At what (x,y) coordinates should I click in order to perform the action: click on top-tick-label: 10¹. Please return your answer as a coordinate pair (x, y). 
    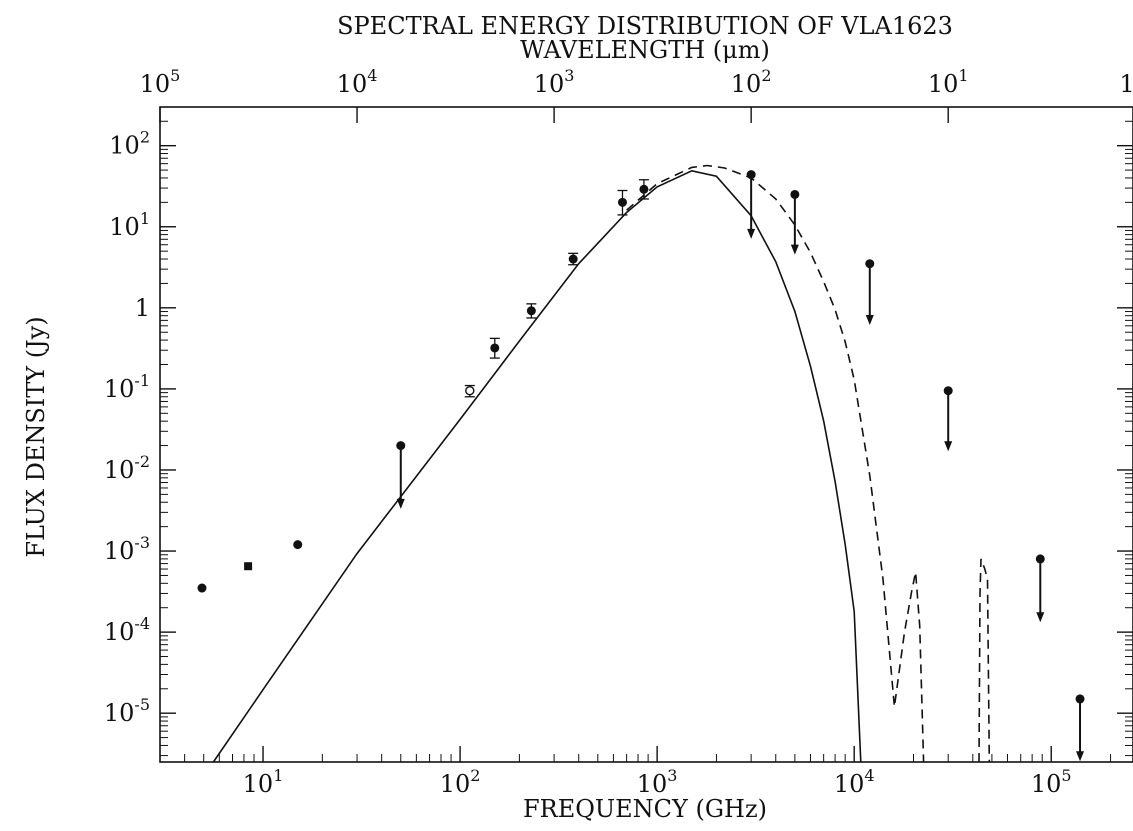
    Looking at the image, I should click on (948, 82).